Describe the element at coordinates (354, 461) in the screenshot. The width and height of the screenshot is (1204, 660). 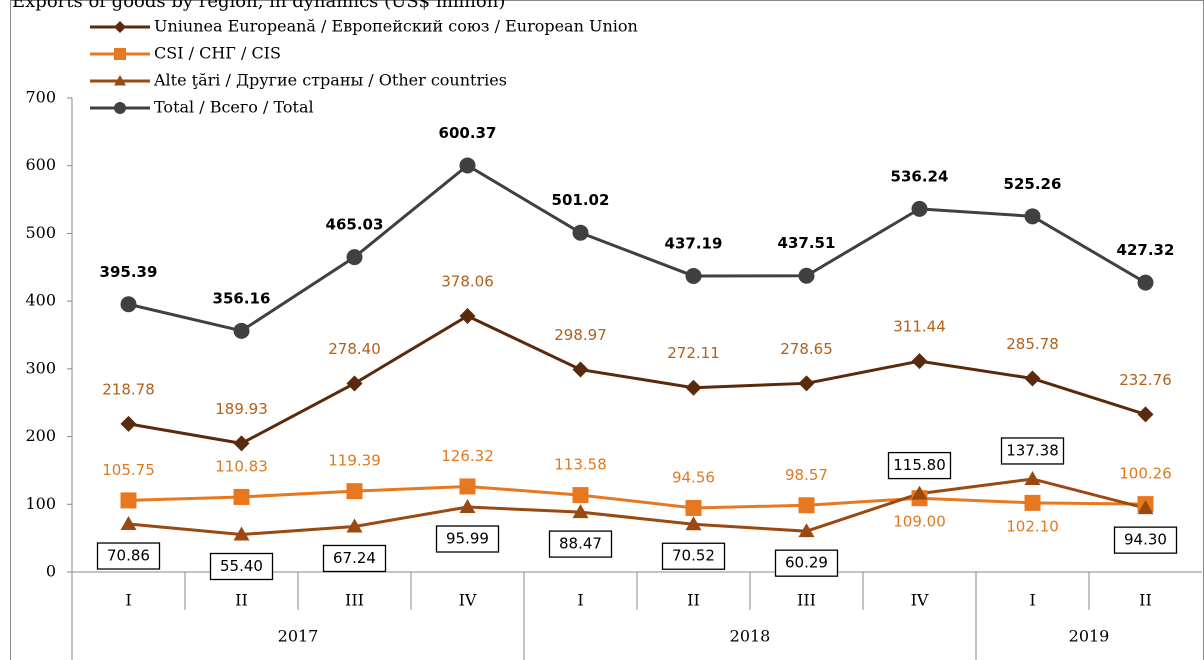
I see `data-label: 119.39` at that location.